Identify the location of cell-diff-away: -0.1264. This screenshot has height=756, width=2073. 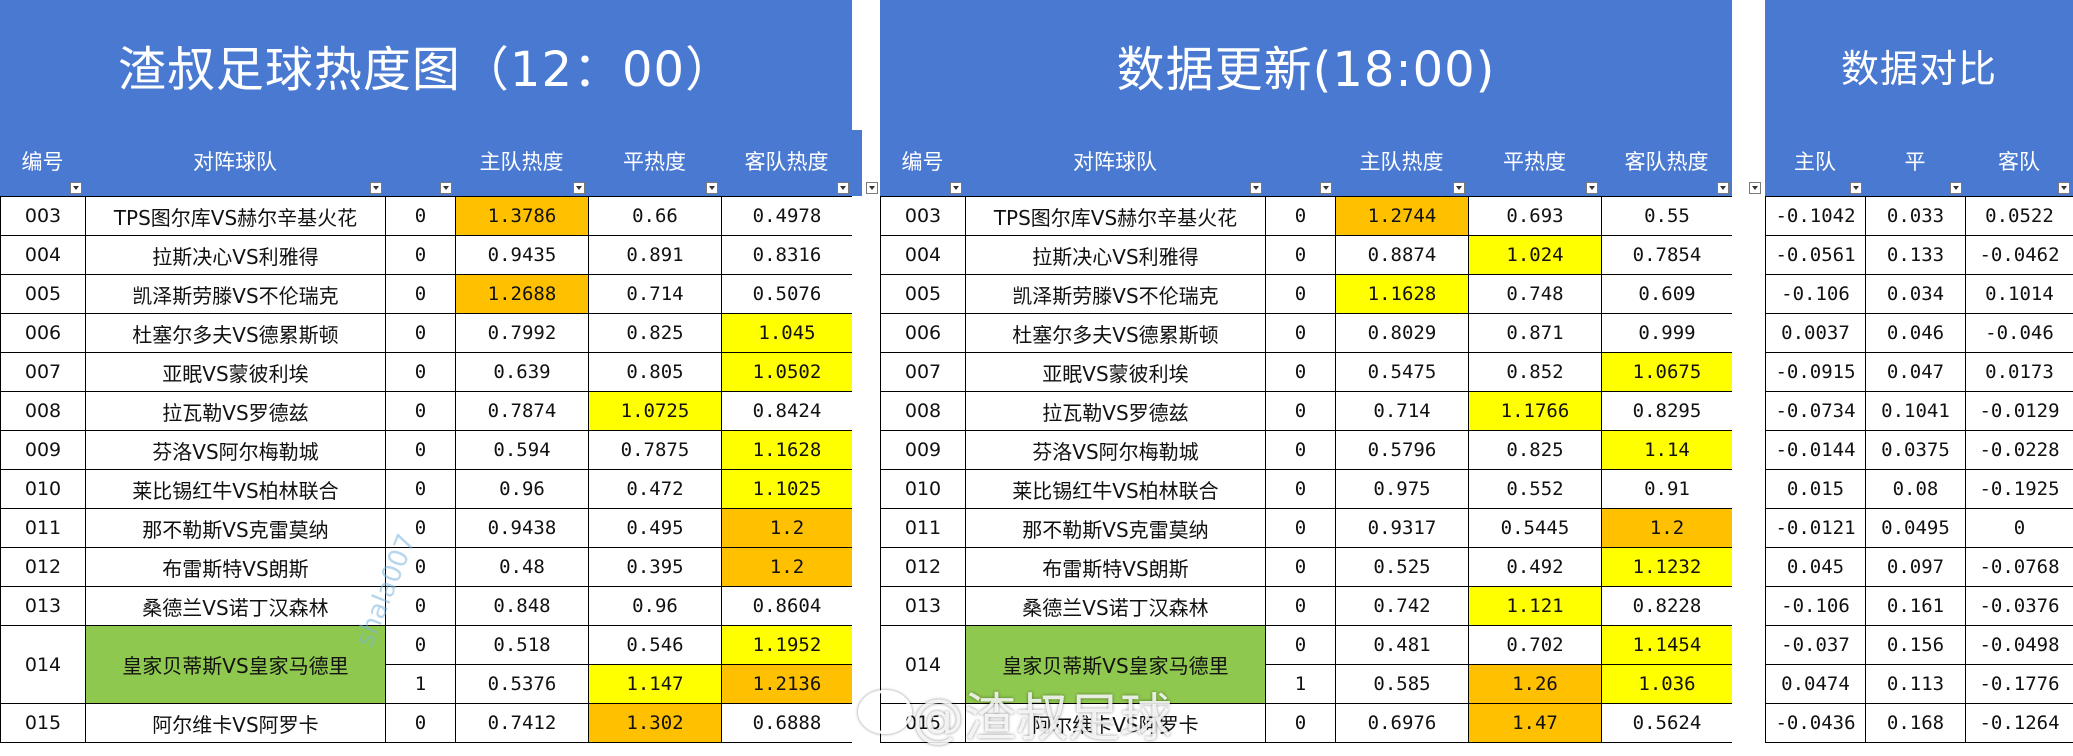
(2019, 723).